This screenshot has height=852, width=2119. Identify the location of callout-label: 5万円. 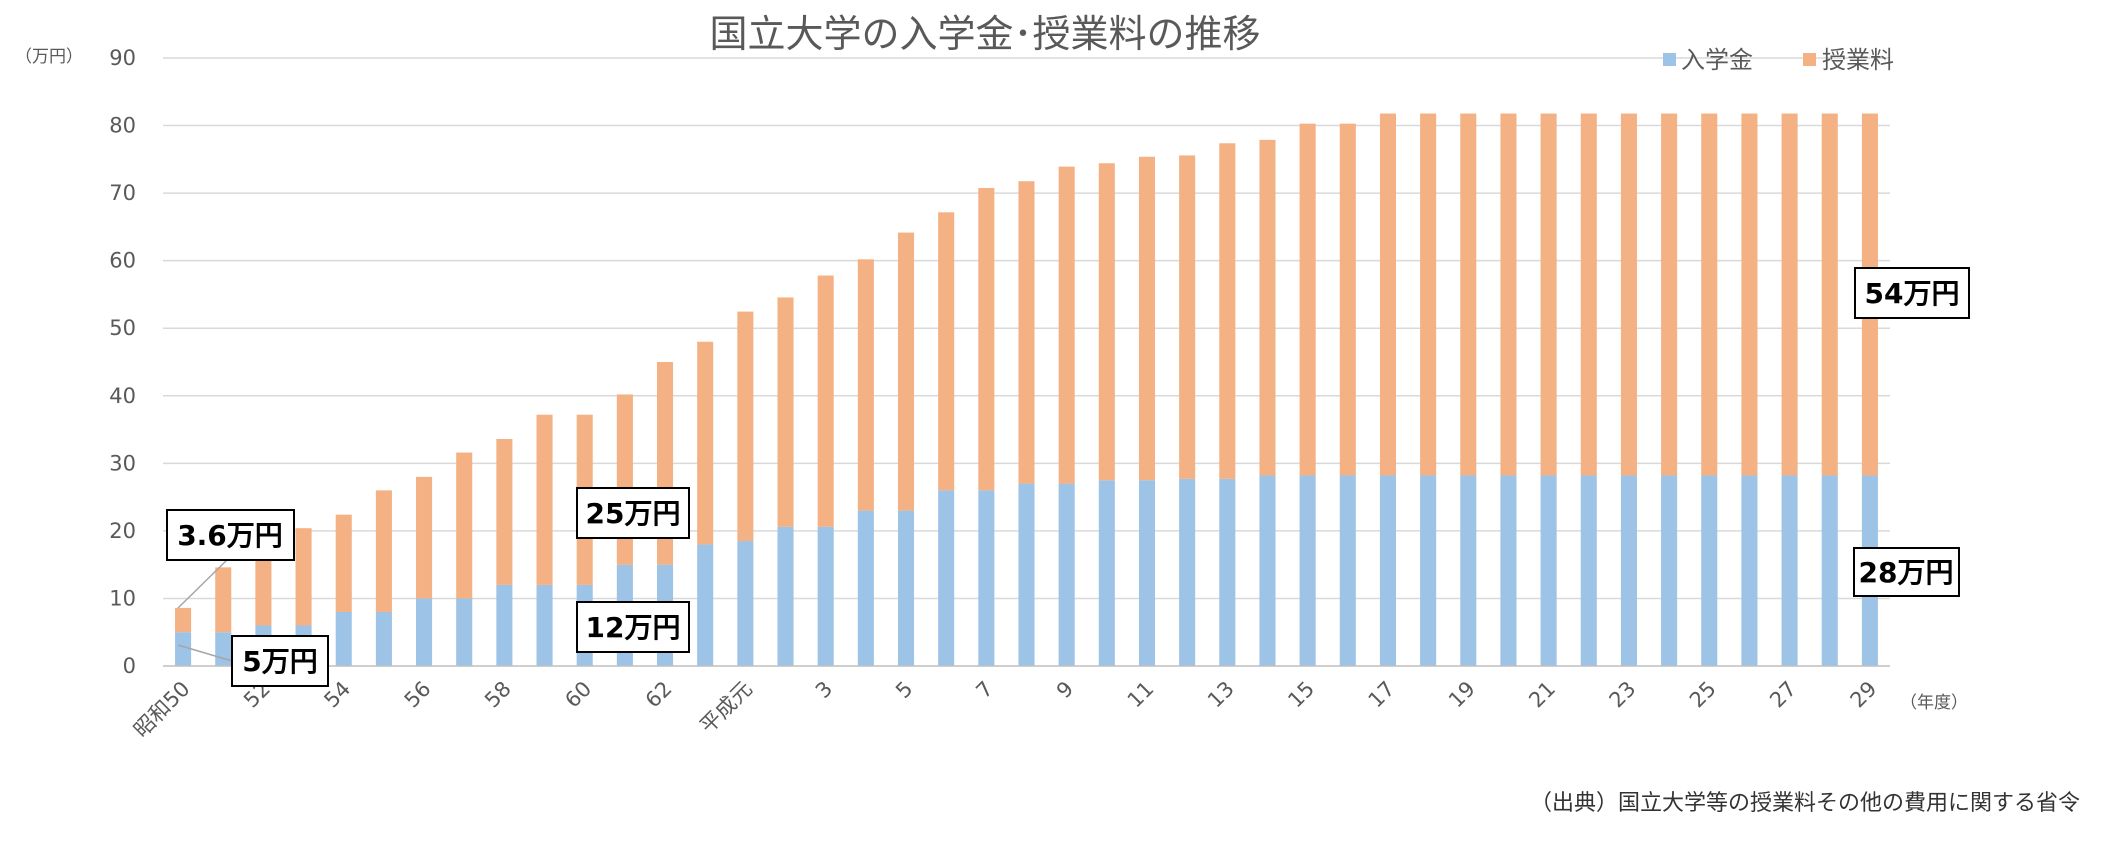
(279, 661).